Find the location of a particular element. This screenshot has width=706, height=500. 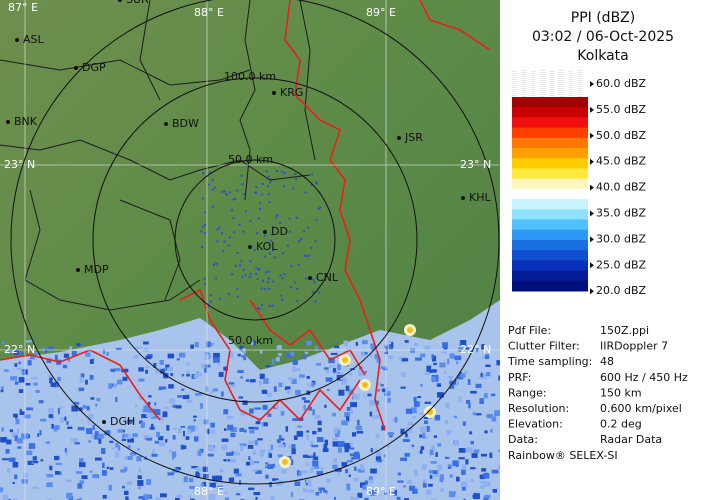

info-key: Data: is located at coordinates (523, 439).